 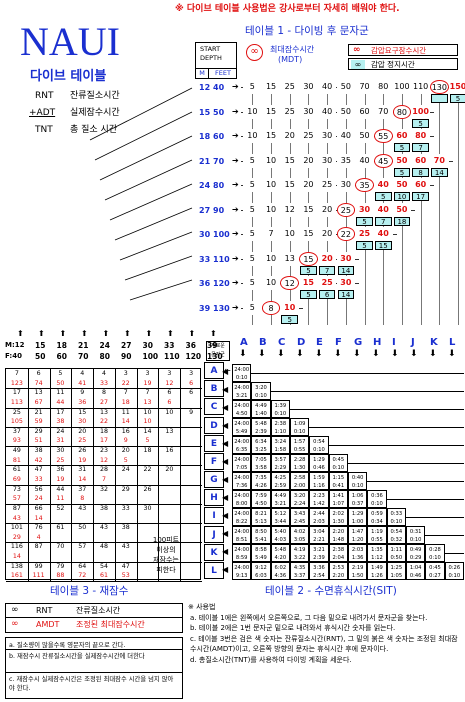 I want to click on letter-box: K, so click(x=214, y=552).